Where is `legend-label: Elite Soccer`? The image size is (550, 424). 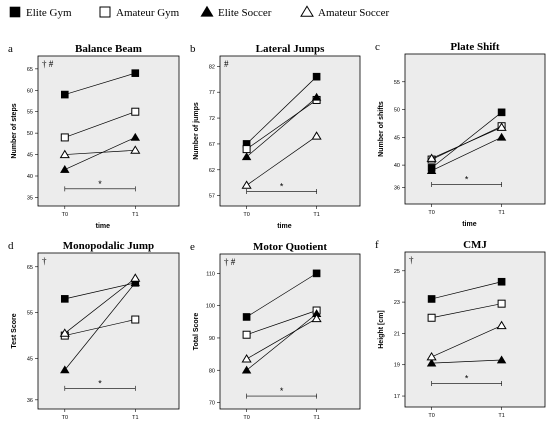 legend-label: Elite Soccer is located at coordinates (245, 13).